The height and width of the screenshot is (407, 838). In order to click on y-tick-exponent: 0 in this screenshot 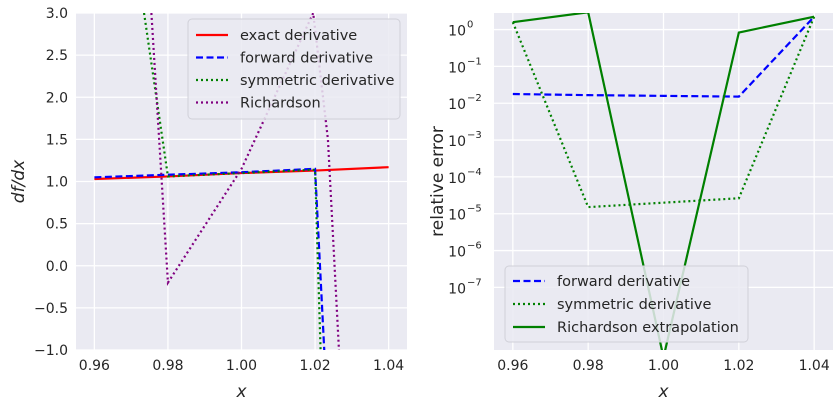, I will do `click(470, 25)`.